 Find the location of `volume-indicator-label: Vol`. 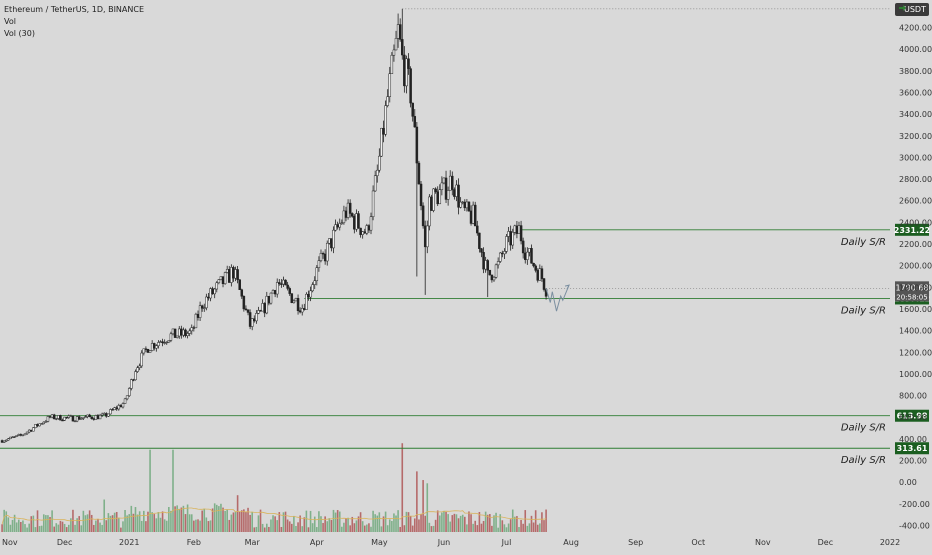

volume-indicator-label: Vol is located at coordinates (10, 21).